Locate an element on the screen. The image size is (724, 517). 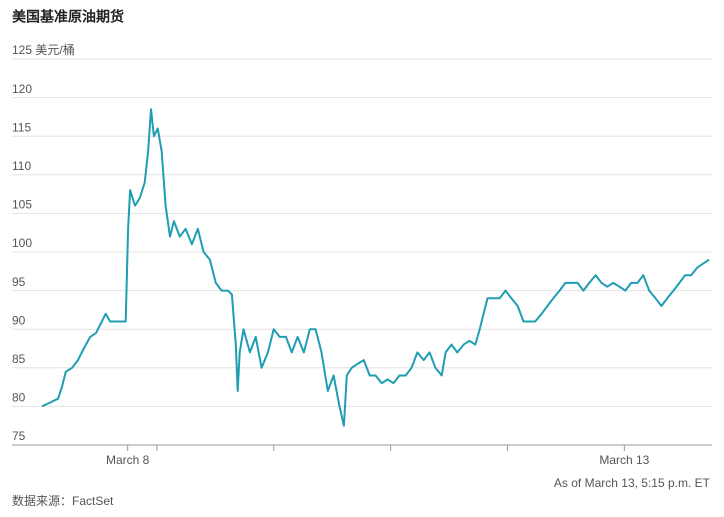
y-tick-label: 110 is located at coordinates (21, 166).